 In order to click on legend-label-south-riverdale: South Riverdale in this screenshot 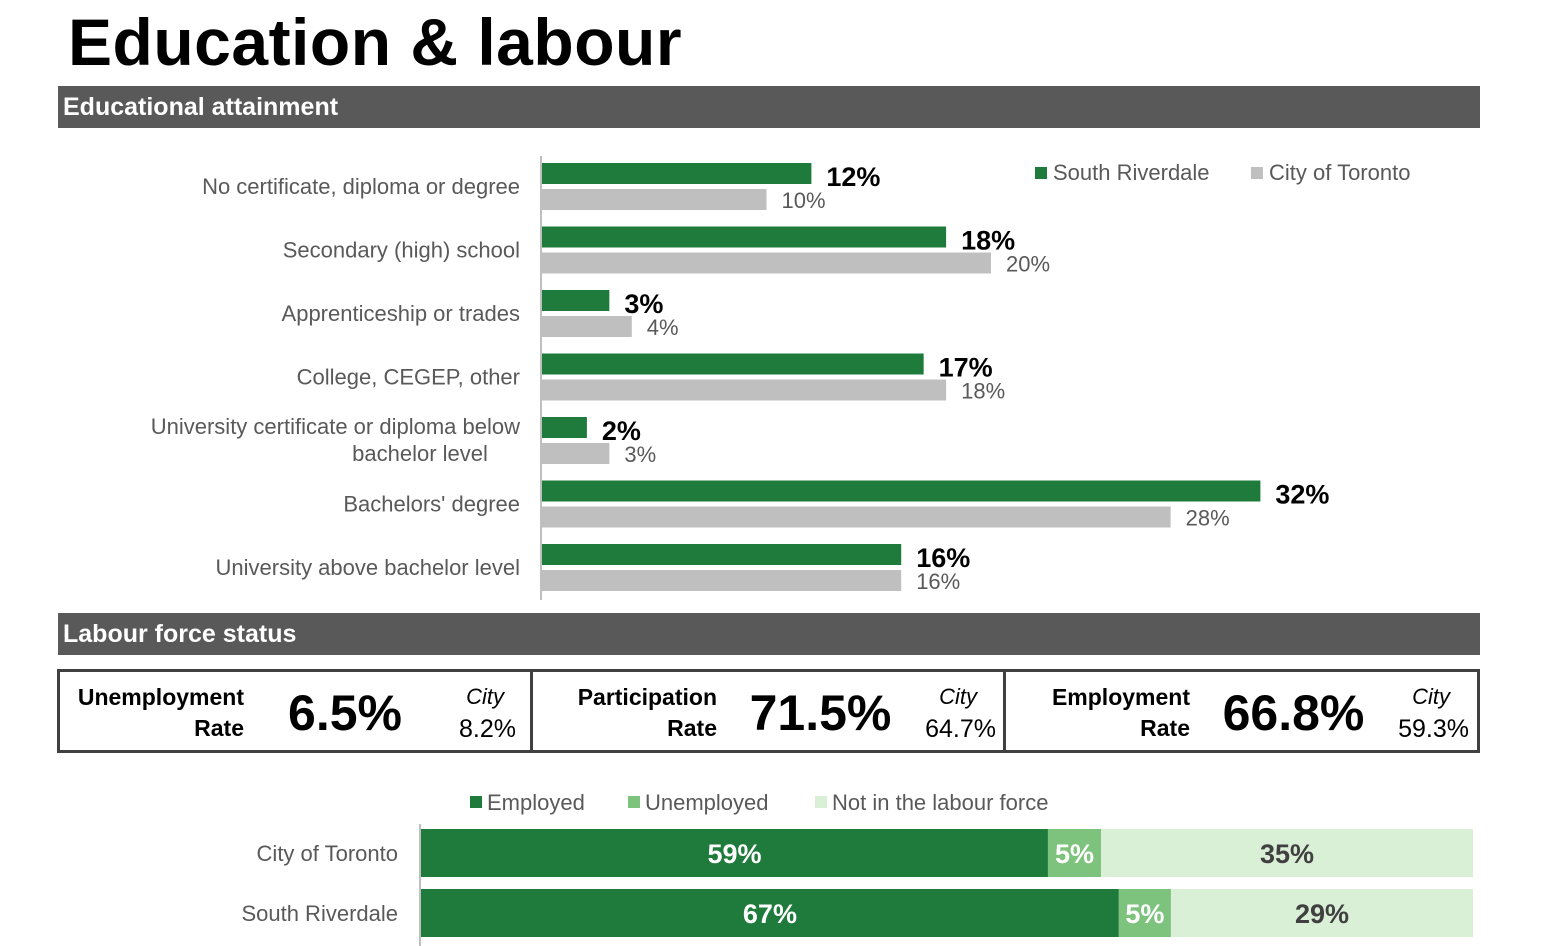, I will do `click(1131, 172)`.